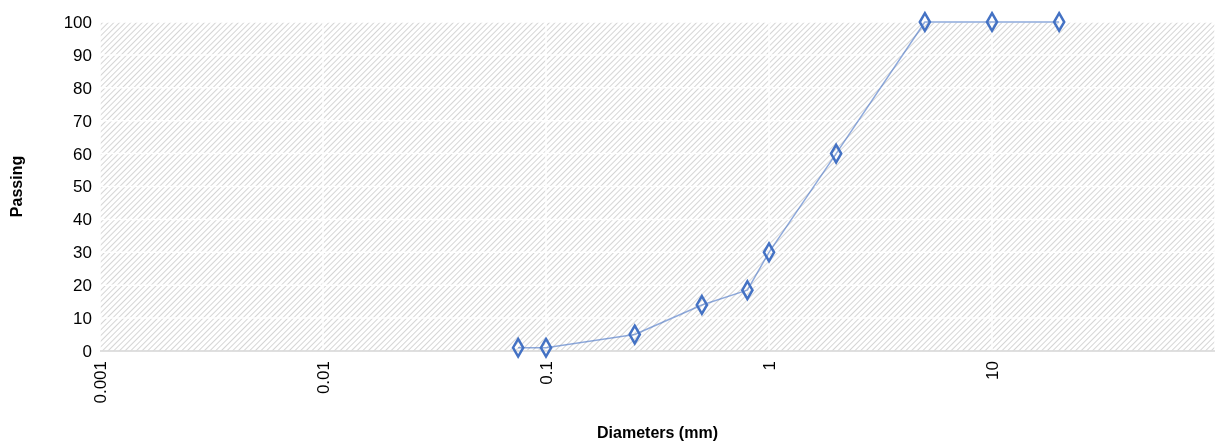  Describe the element at coordinates (87, 351) in the screenshot. I see `y-tick-label: 0` at that location.